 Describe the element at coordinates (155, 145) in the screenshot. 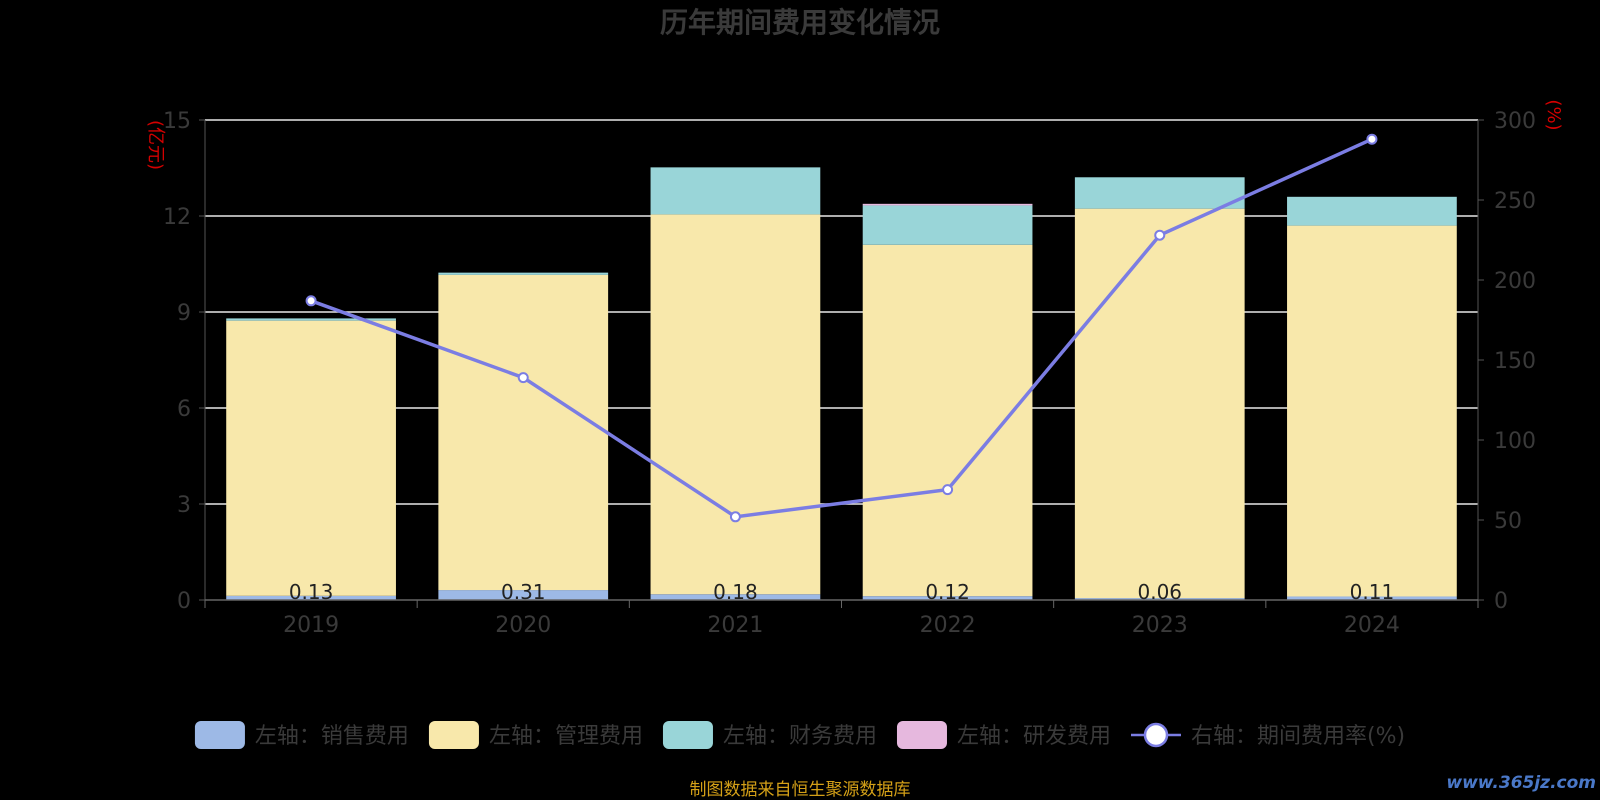

I see `left-axis-unit: (亿元)` at that location.